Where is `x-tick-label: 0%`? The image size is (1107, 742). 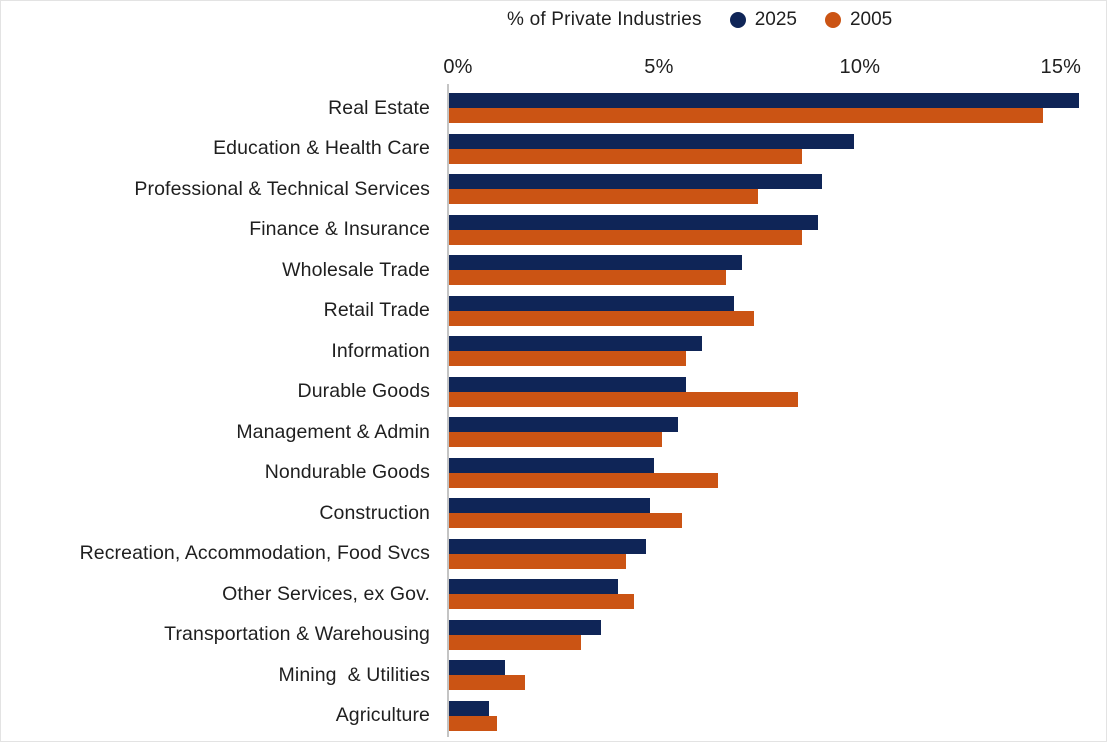 x-tick-label: 0% is located at coordinates (458, 67).